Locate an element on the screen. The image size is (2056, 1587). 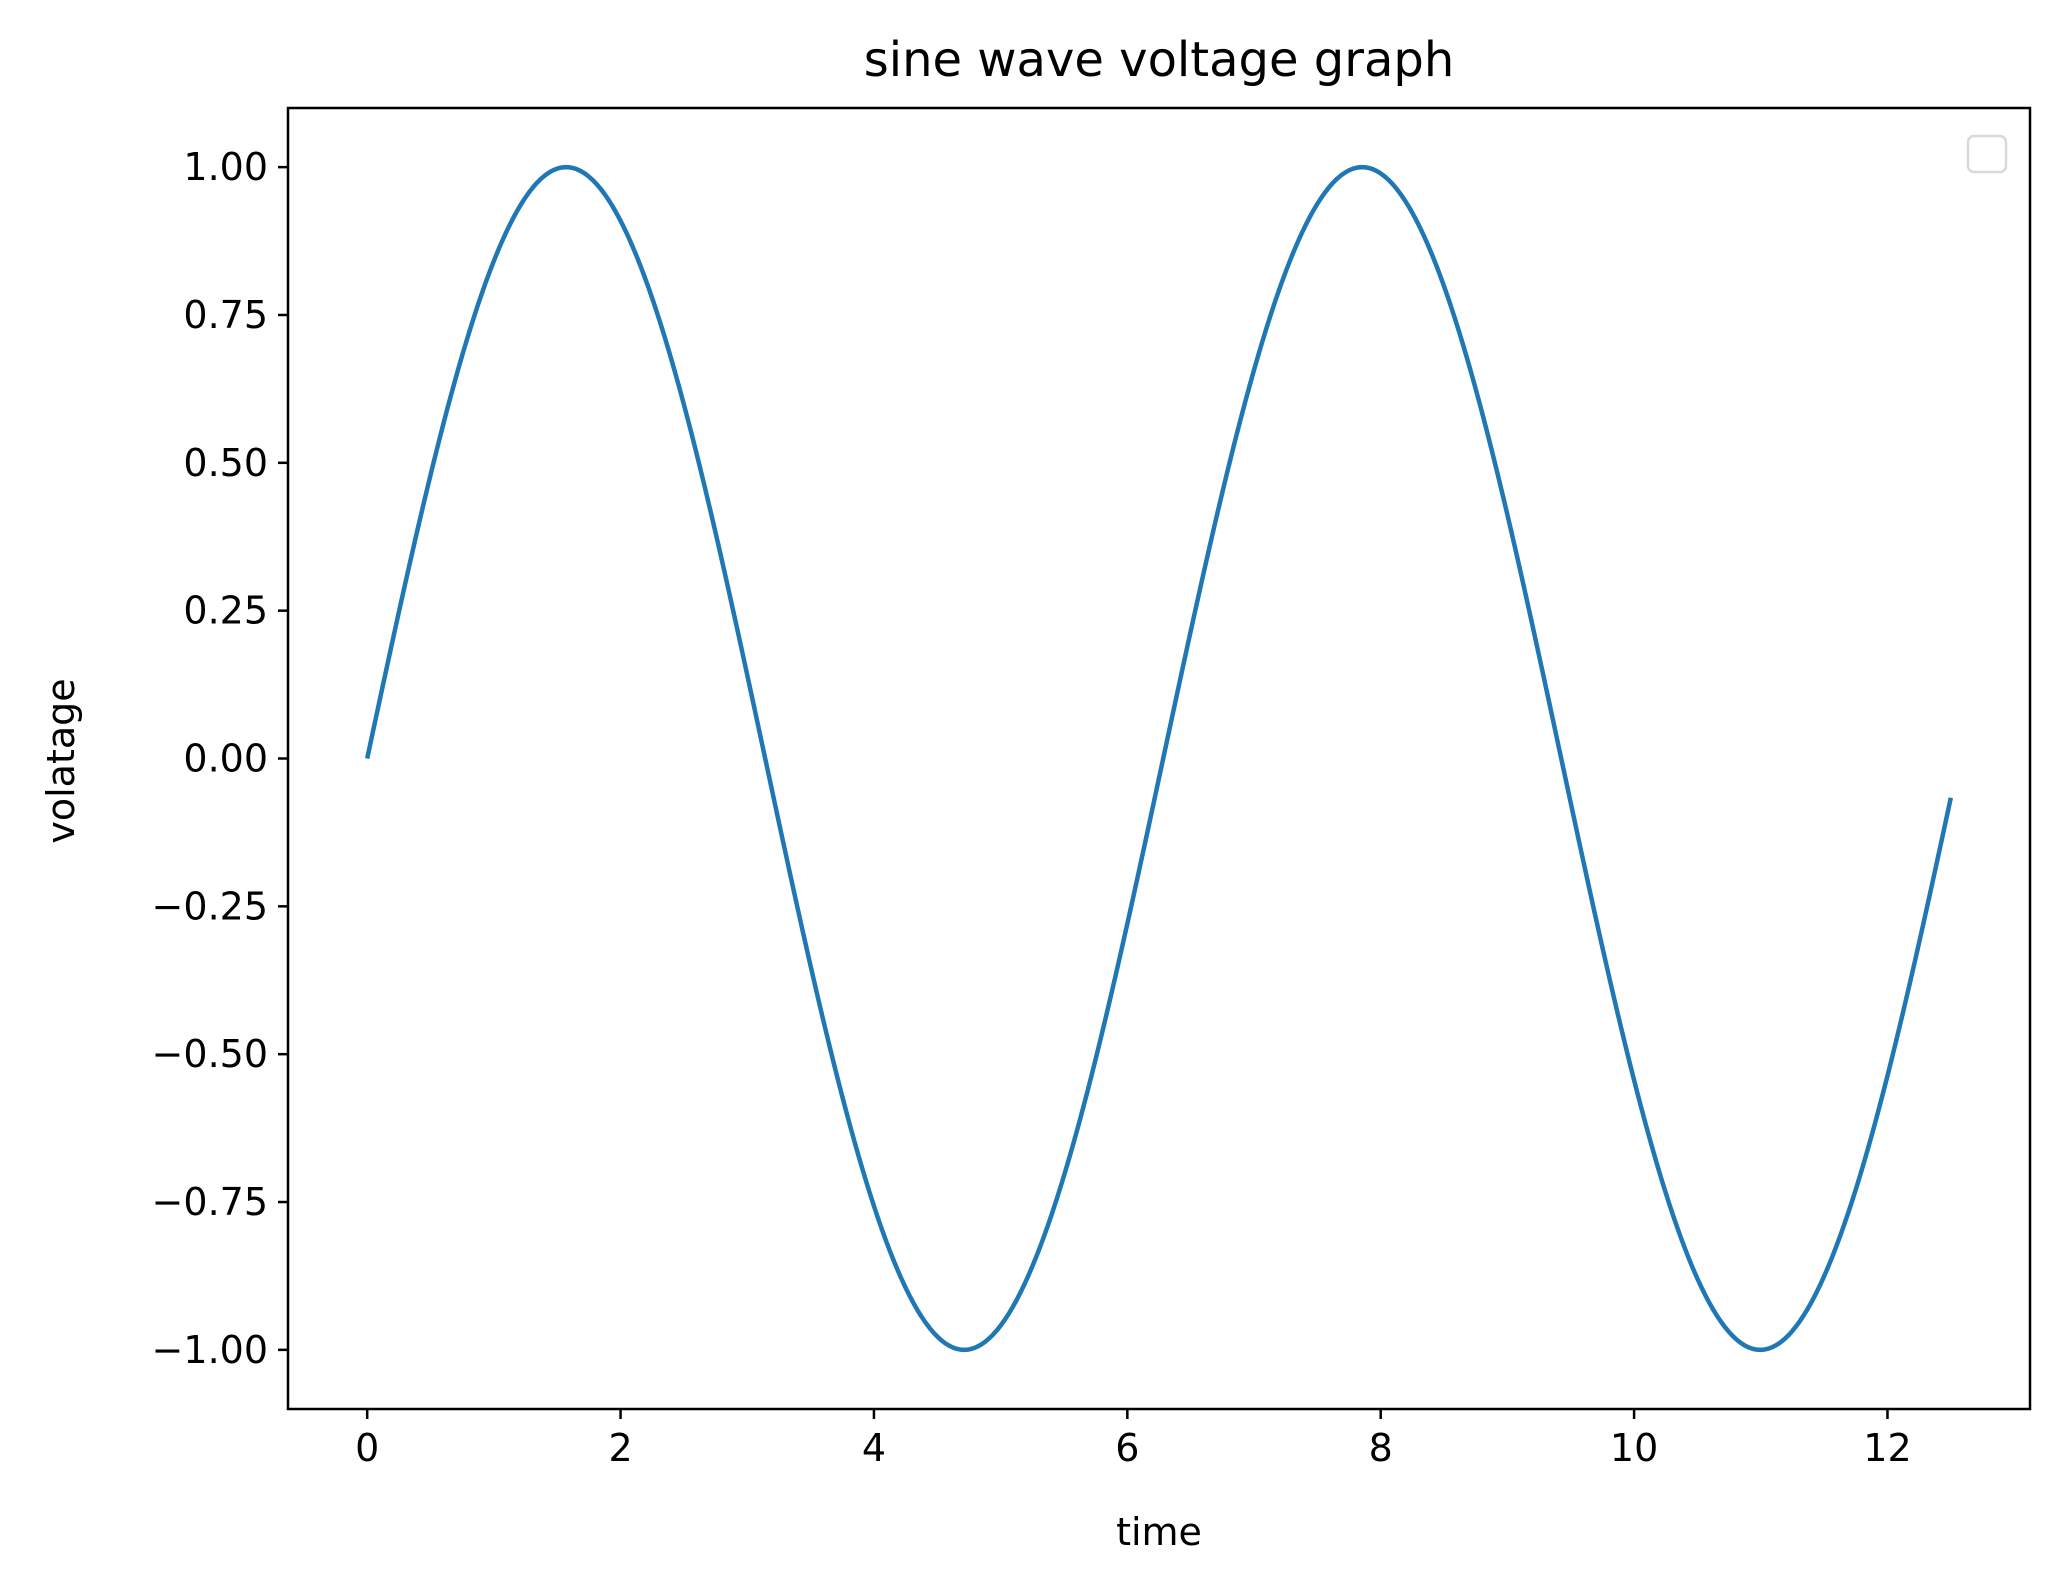
y-tick-label: −0.50 is located at coordinates (210, 1054).